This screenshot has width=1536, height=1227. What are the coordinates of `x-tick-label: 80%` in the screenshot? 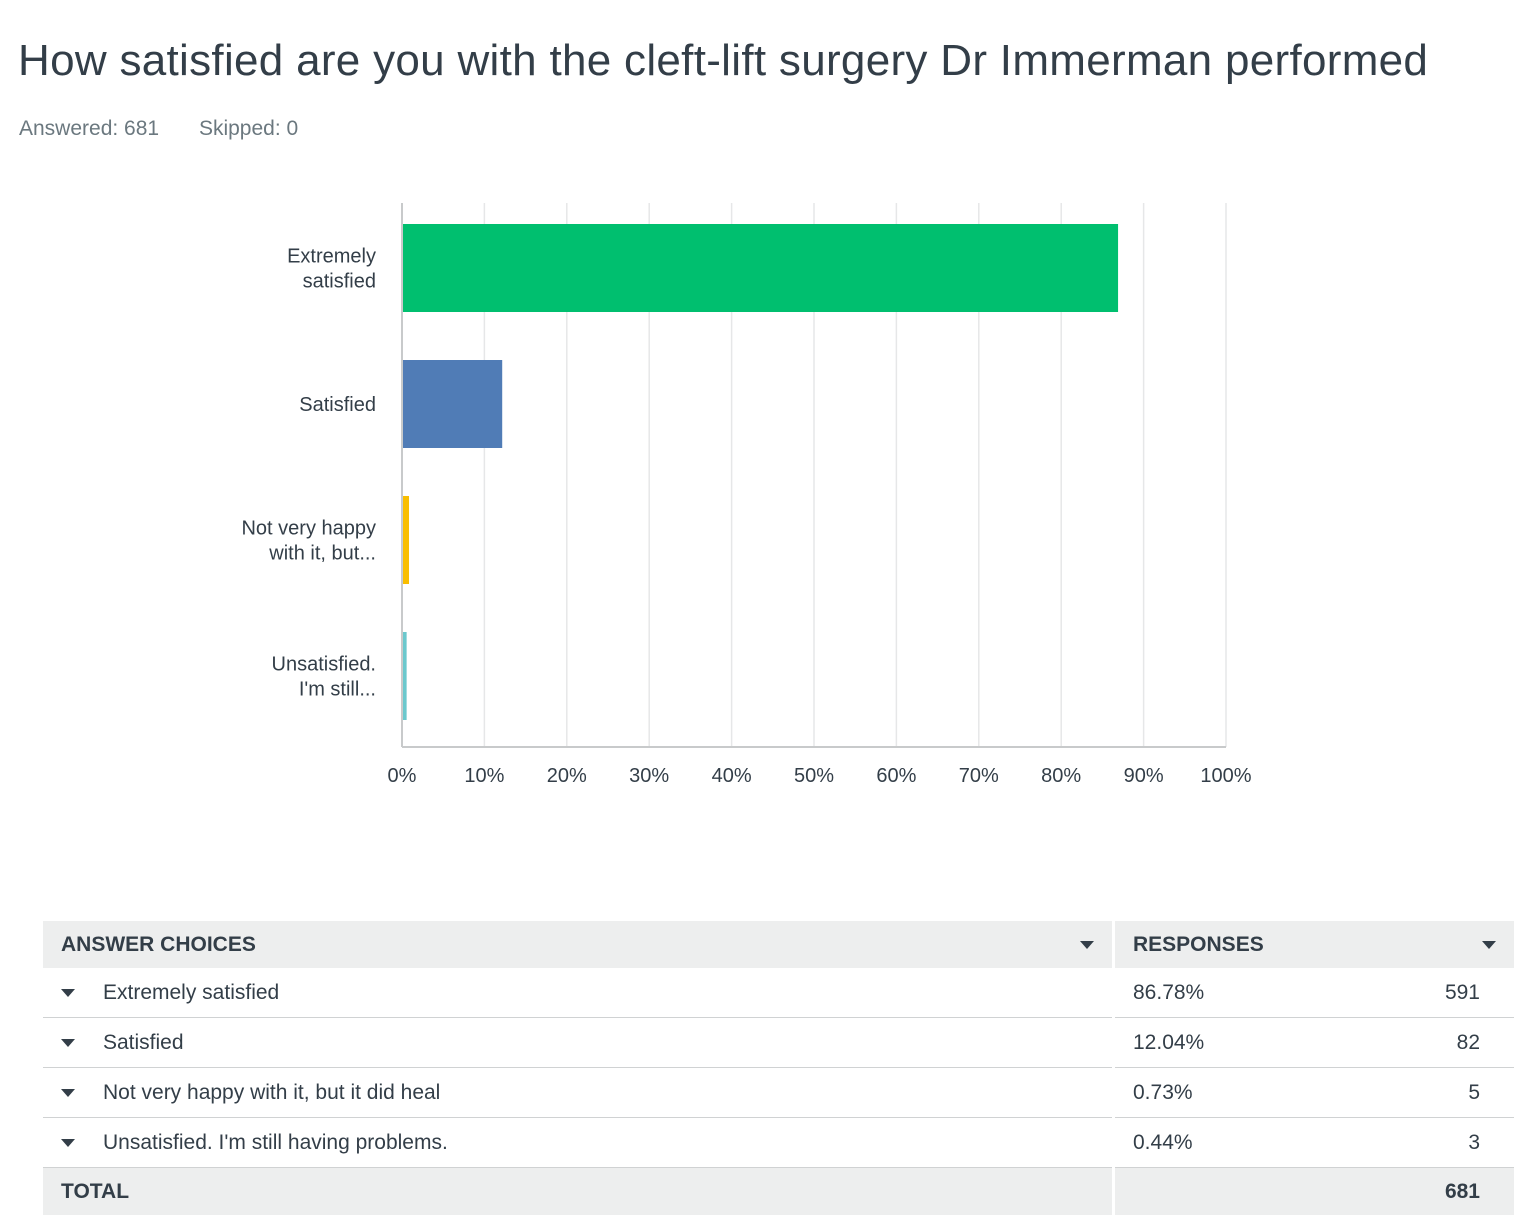 It's located at (1061, 776).